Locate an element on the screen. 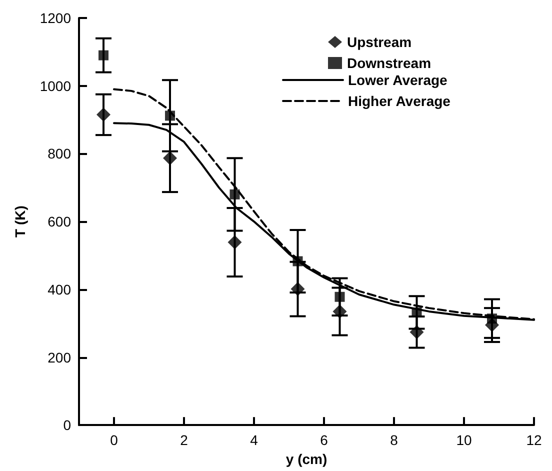 This screenshot has height=471, width=552. x-tick-label: 8 is located at coordinates (394, 440).